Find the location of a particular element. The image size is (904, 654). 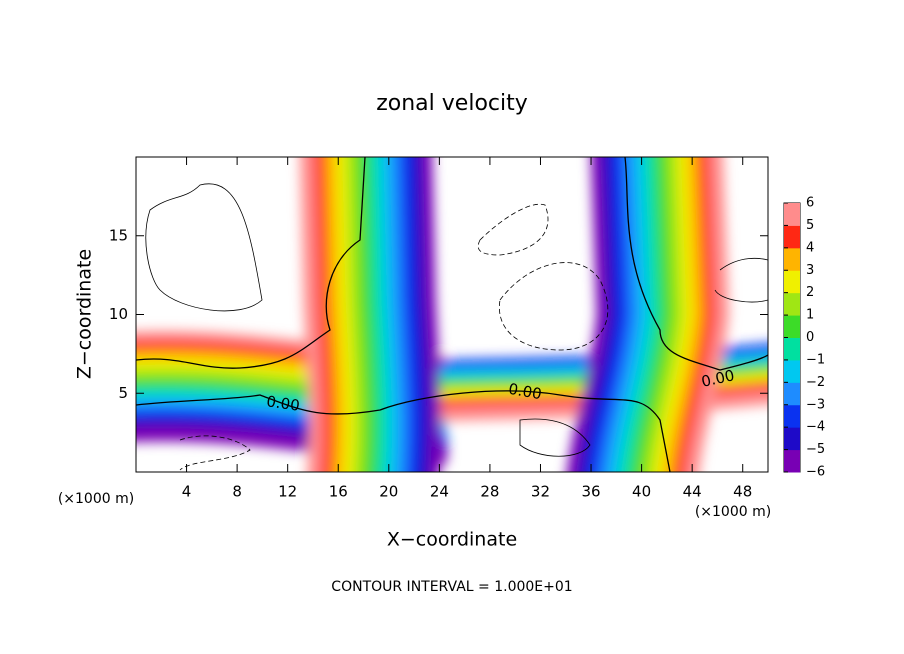

colorbar-tick-label: 2 is located at coordinates (810, 292).